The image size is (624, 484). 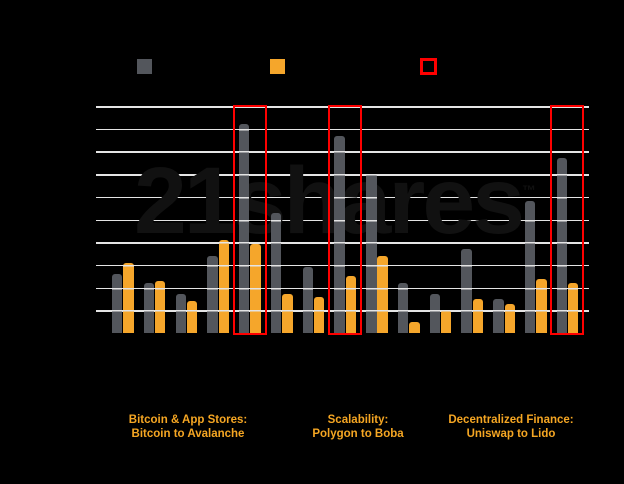 I want to click on section-label-line1: Scalability:, so click(x=358, y=420).